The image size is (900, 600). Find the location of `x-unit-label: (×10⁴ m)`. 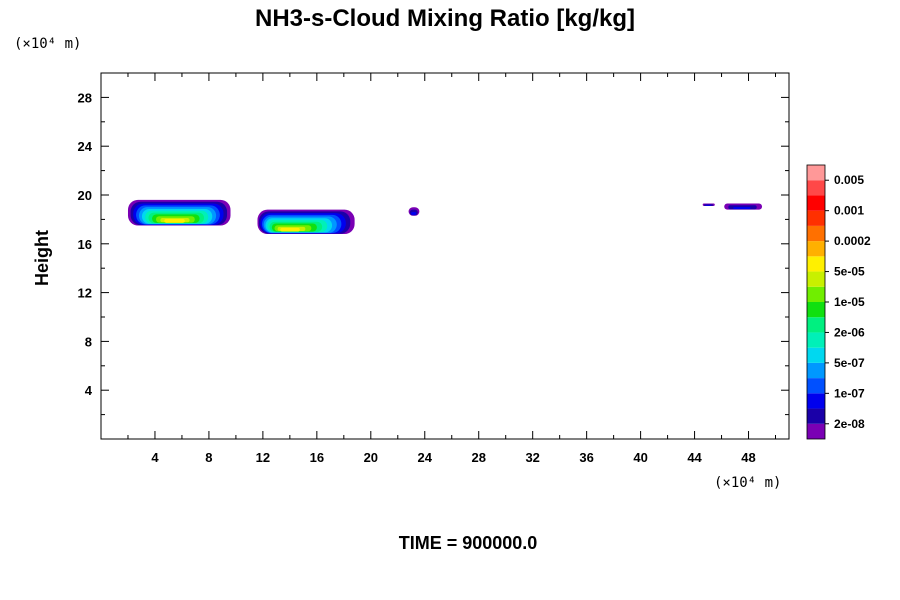

x-unit-label: (×10⁴ m) is located at coordinates (747, 483).